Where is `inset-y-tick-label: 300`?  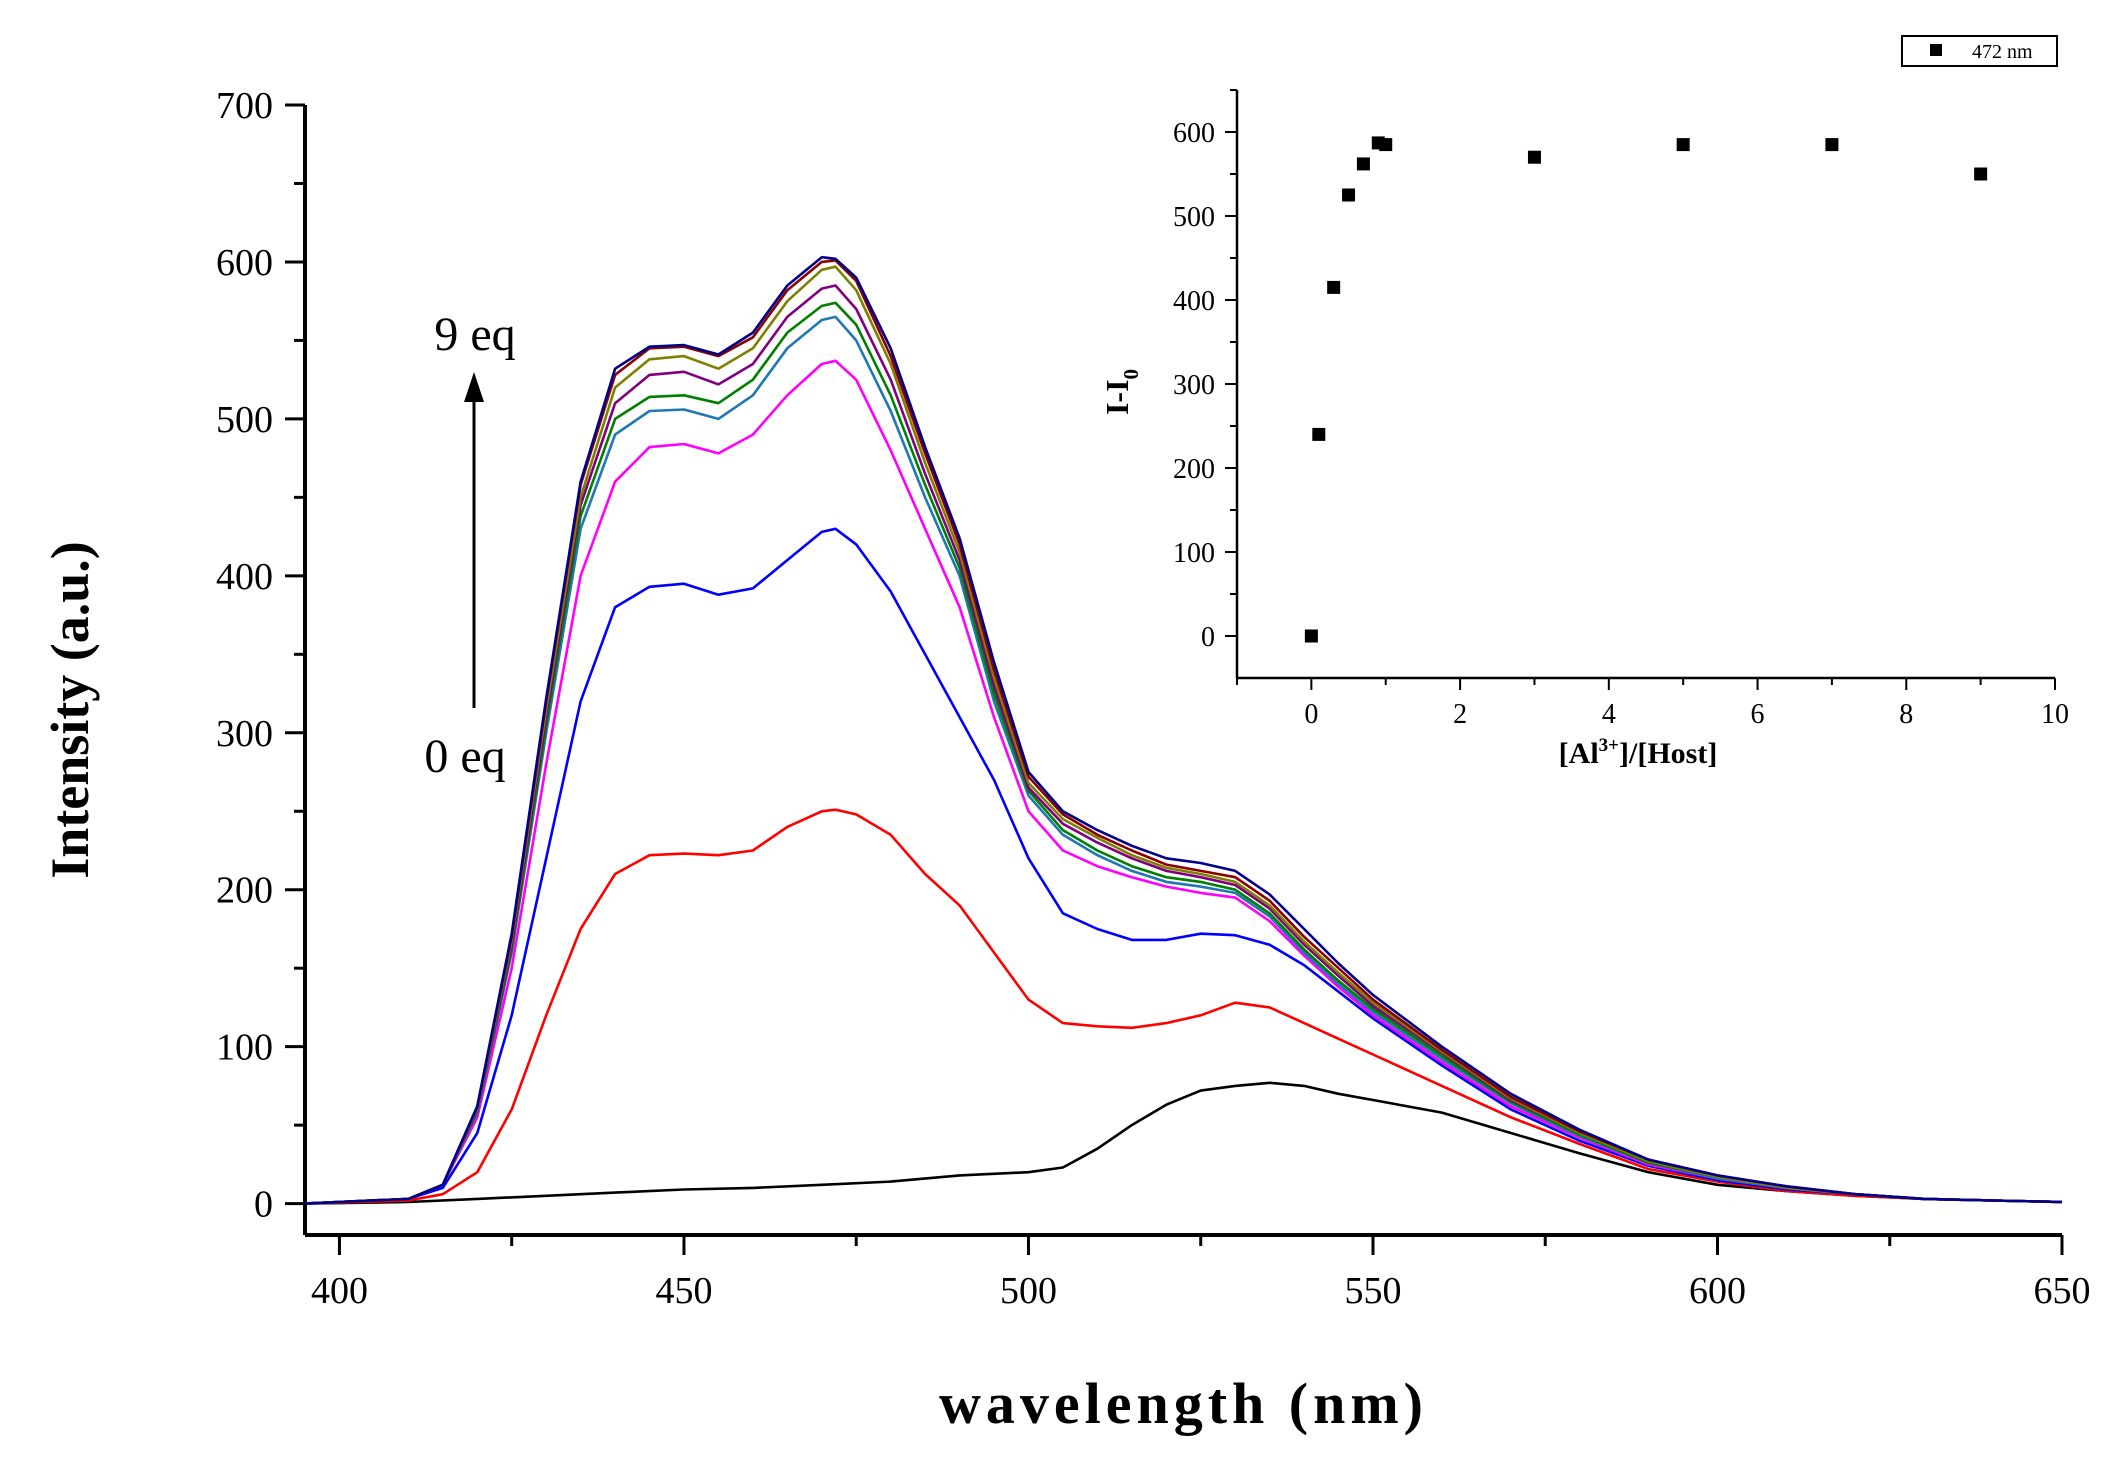 inset-y-tick-label: 300 is located at coordinates (1194, 385).